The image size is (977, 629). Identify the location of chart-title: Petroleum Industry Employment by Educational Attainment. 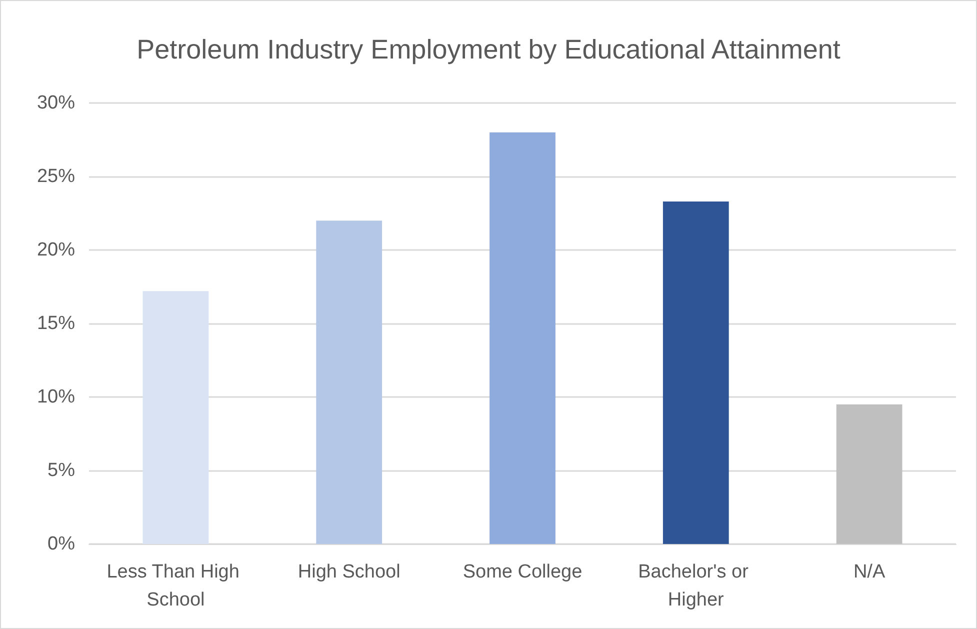
(488, 49).